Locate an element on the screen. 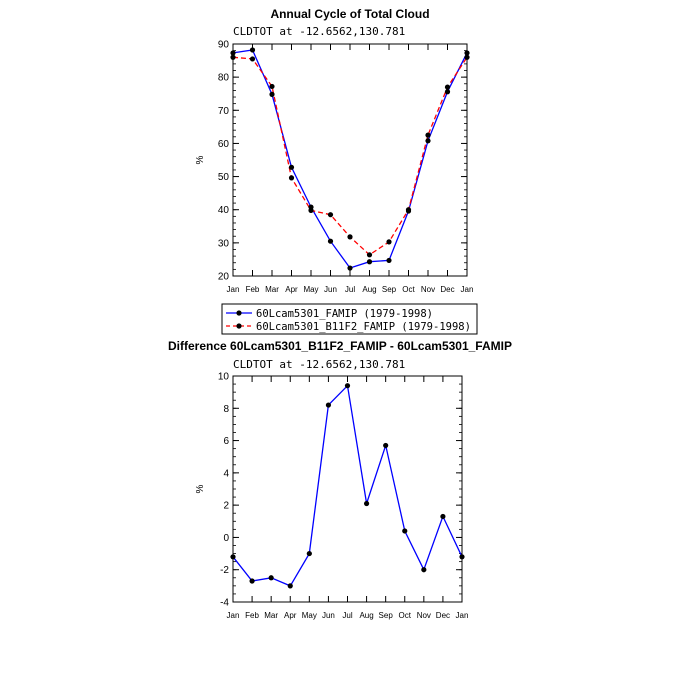 Image resolution: width=675 pixels, height=676 pixels. y-tick-label: 60 is located at coordinates (224, 144).